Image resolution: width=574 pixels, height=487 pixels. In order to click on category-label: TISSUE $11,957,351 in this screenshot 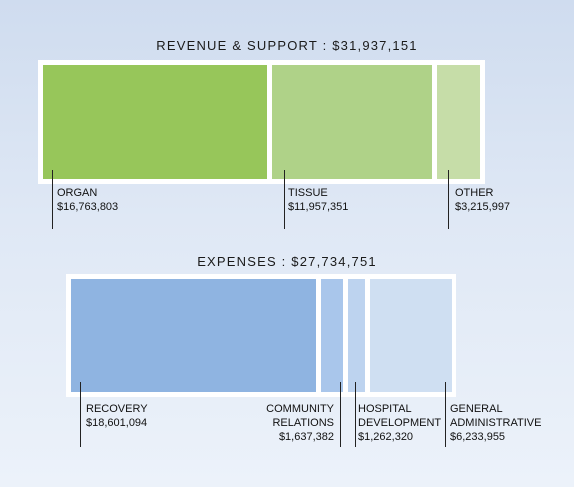, I will do `click(318, 200)`.